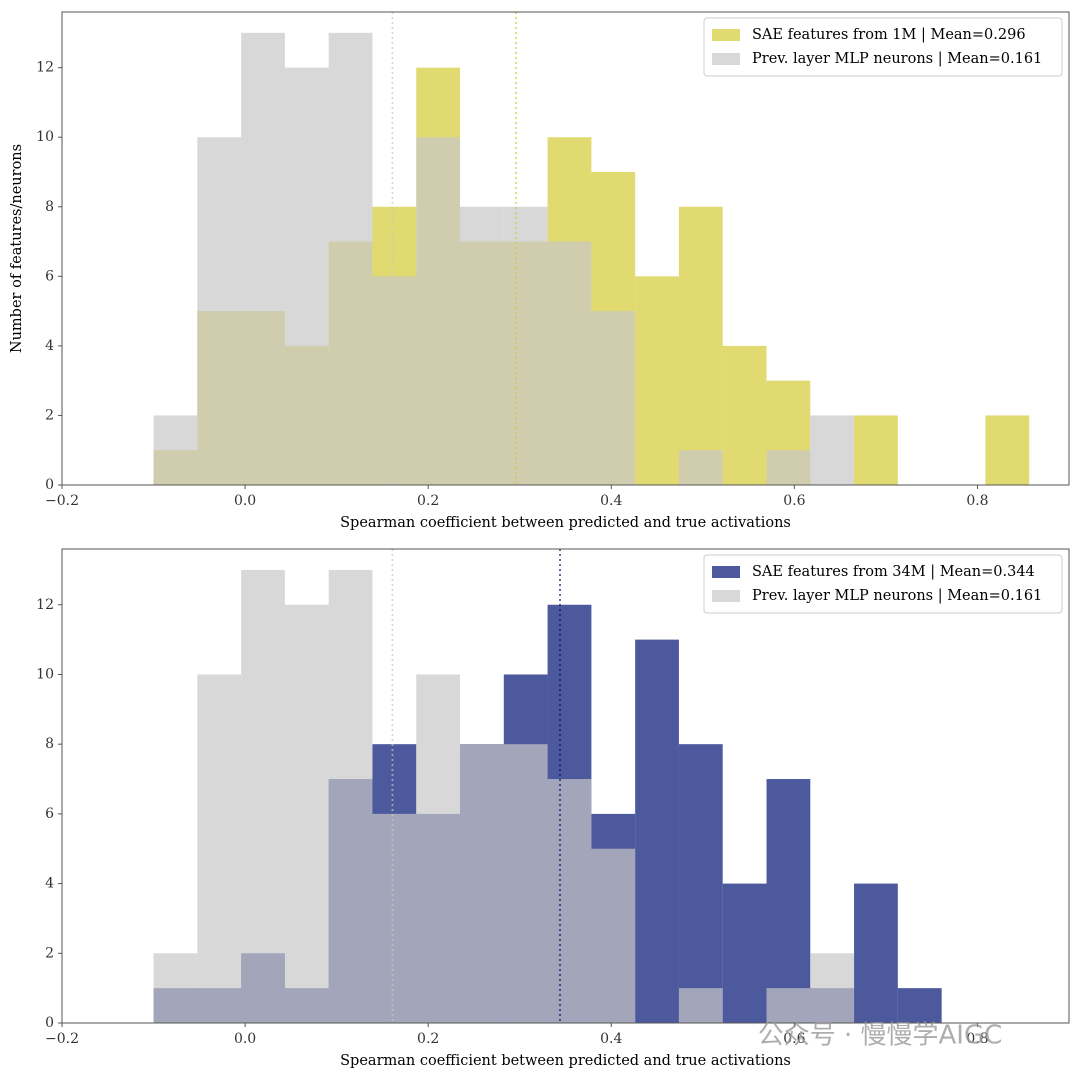 Image resolution: width=1080 pixels, height=1080 pixels. What do you see at coordinates (889, 35) in the screenshot?
I see `legend-label: SAE features from 1M | Mean=0.296` at bounding box center [889, 35].